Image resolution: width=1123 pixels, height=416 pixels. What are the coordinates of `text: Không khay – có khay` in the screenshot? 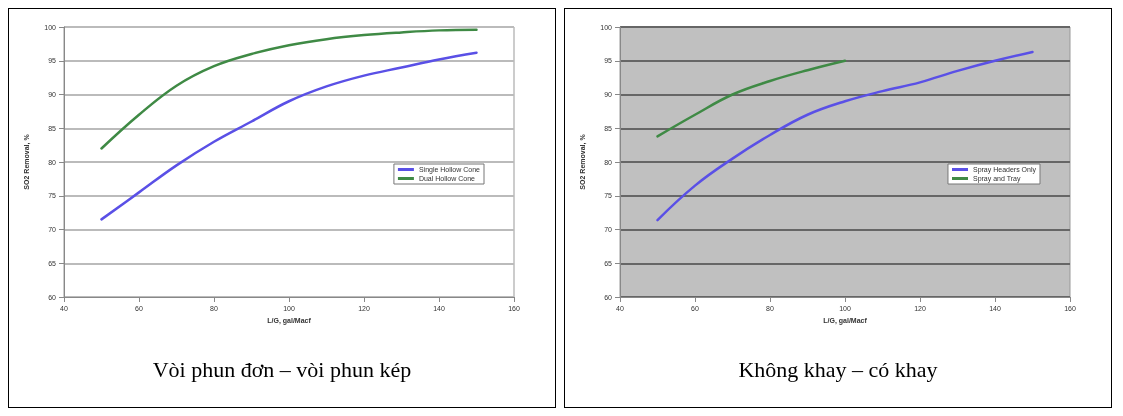 It's located at (838, 370).